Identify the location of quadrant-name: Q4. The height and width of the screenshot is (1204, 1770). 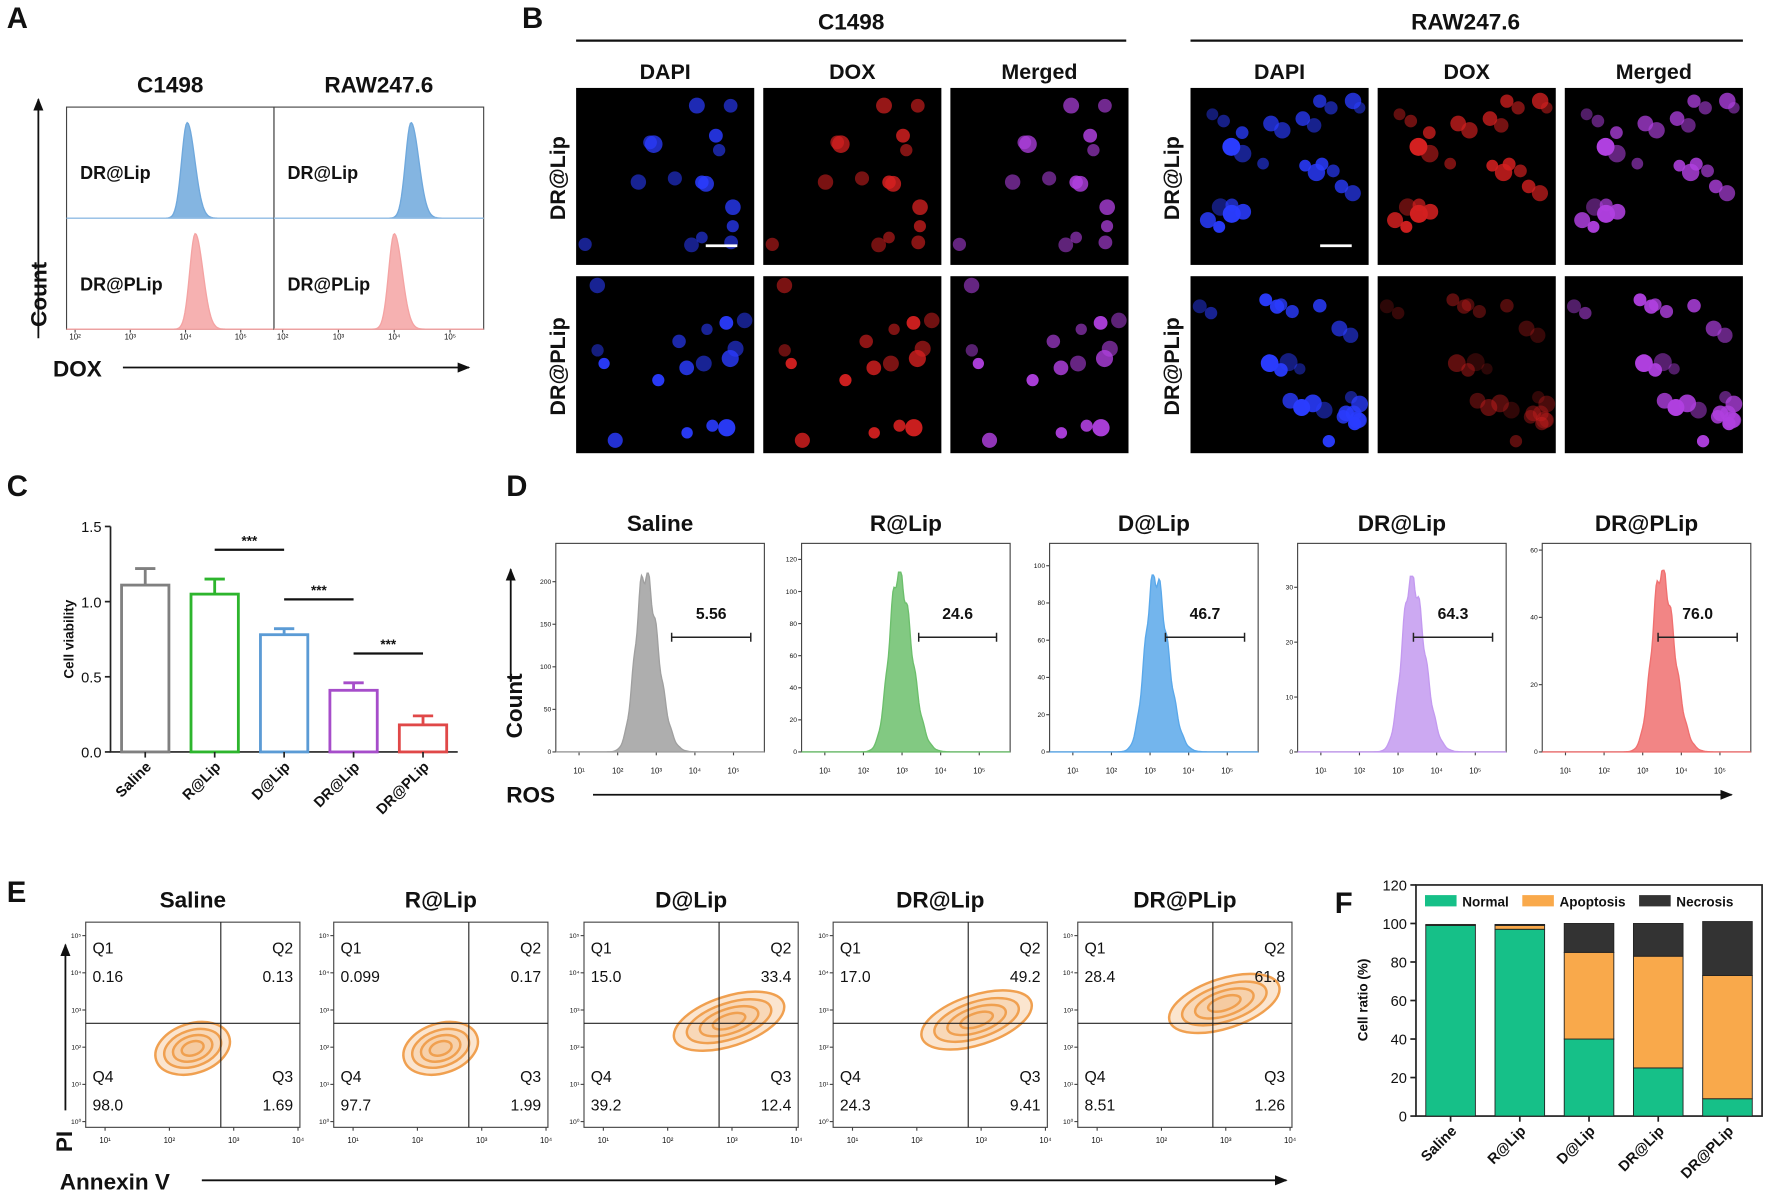
(601, 1077).